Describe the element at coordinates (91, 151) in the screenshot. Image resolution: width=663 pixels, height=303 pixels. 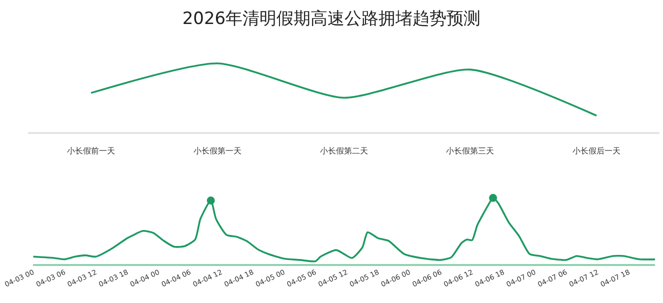
I see `x-tick-label: 小长假前一天` at that location.